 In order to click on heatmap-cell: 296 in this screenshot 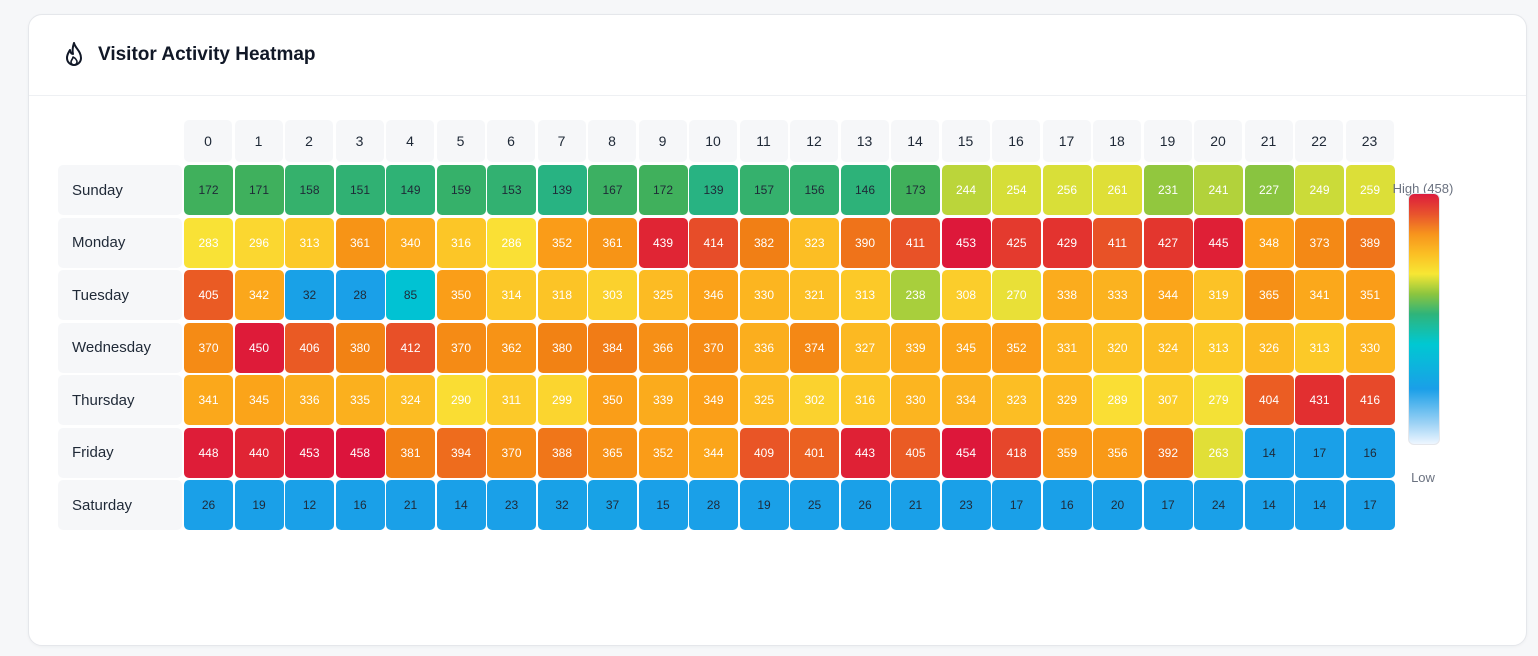, I will do `click(259, 242)`.